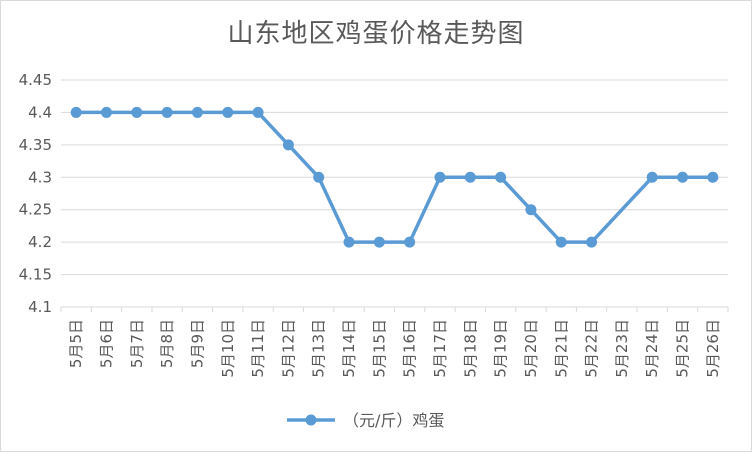 This screenshot has height=452, width=752. Describe the element at coordinates (35, 193) in the screenshot. I see `y-axis-ticks: 4.1 4.15 4.2 4.25 4.3 4.35 4.4 4.45` at that location.